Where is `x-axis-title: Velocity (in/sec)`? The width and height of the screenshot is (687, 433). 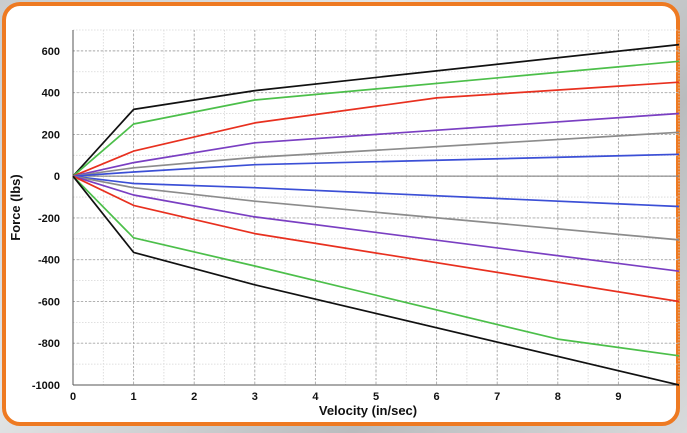
x-axis-title: Velocity (in/sec) is located at coordinates (368, 410).